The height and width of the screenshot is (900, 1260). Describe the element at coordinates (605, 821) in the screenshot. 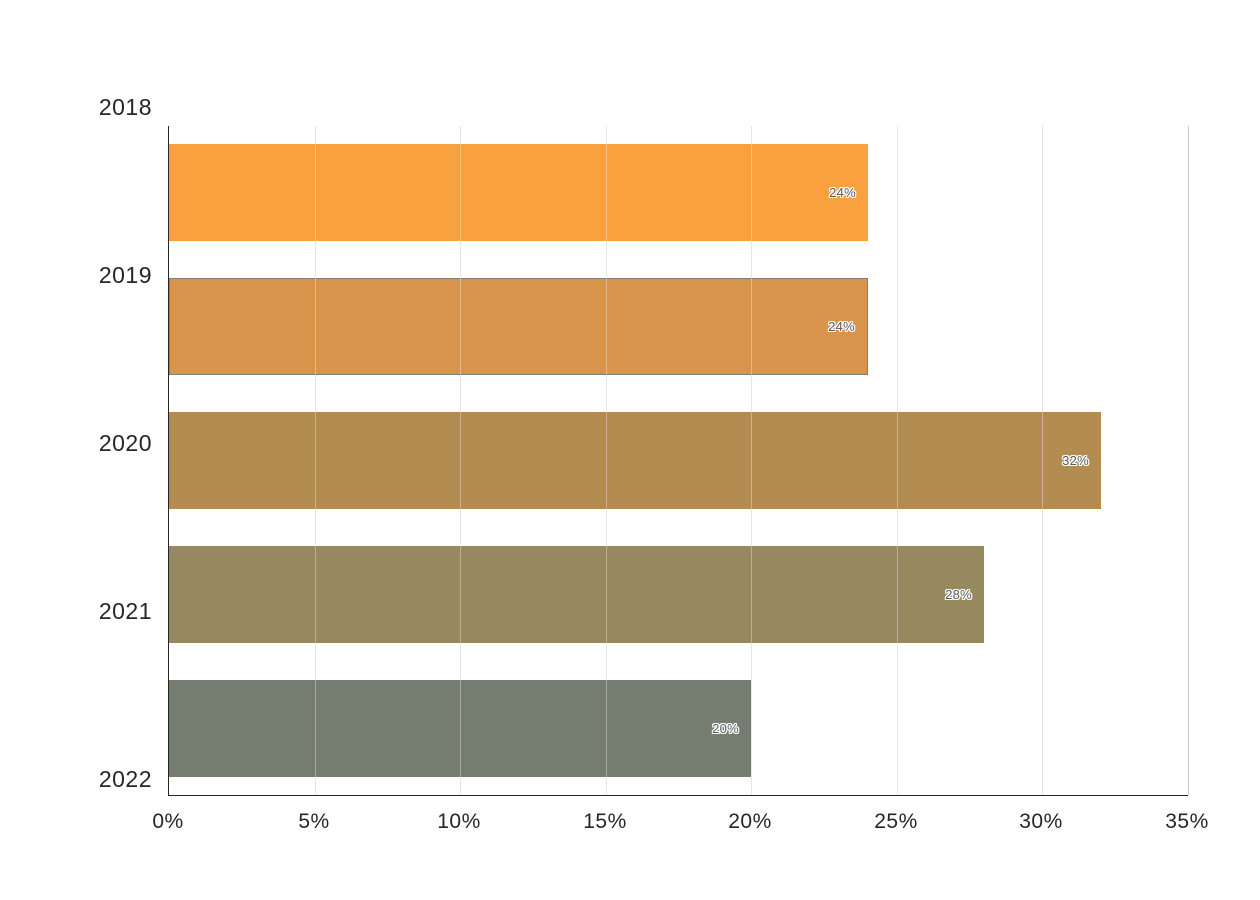

I see `x-axis-label: 15%` at that location.